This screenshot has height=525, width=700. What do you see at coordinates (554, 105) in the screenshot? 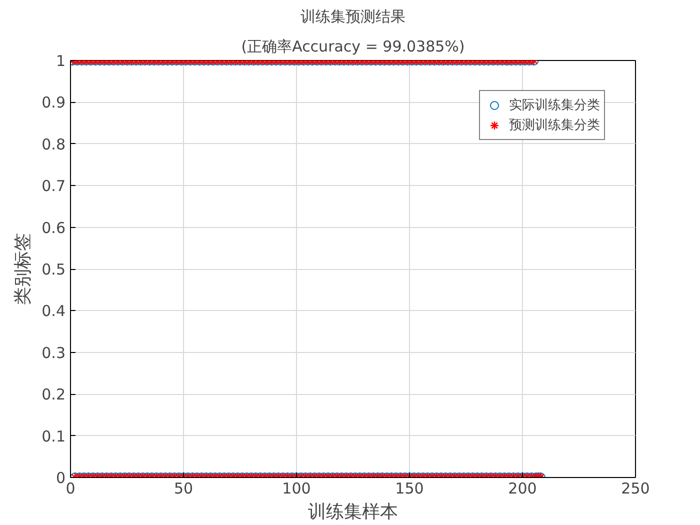
I see `legend-label: 实际训练集分类` at bounding box center [554, 105].